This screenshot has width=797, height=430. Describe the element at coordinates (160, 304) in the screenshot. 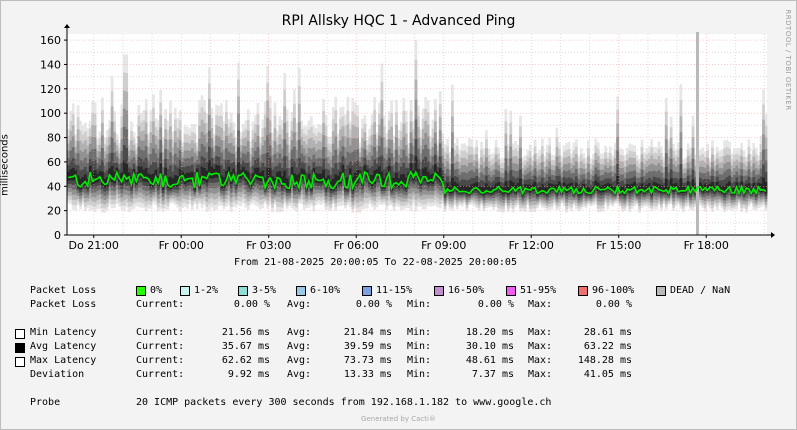

I see `packet-loss-current-label: Current:` at that location.